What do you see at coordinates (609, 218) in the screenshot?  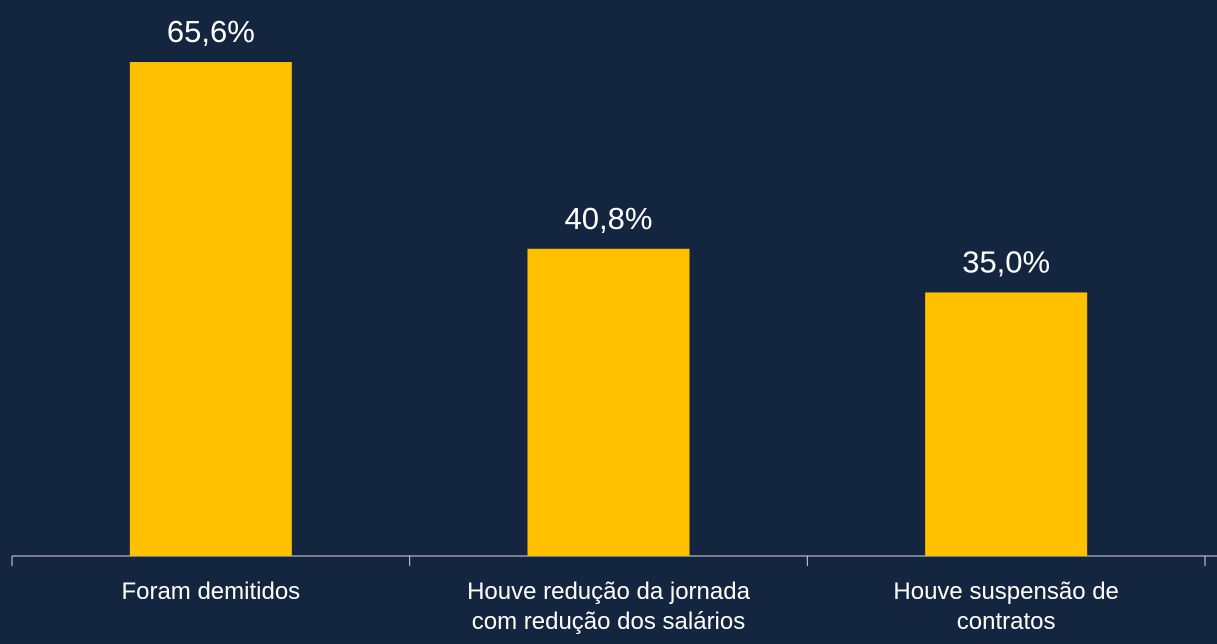 I see `data-label: 40,8%` at bounding box center [609, 218].